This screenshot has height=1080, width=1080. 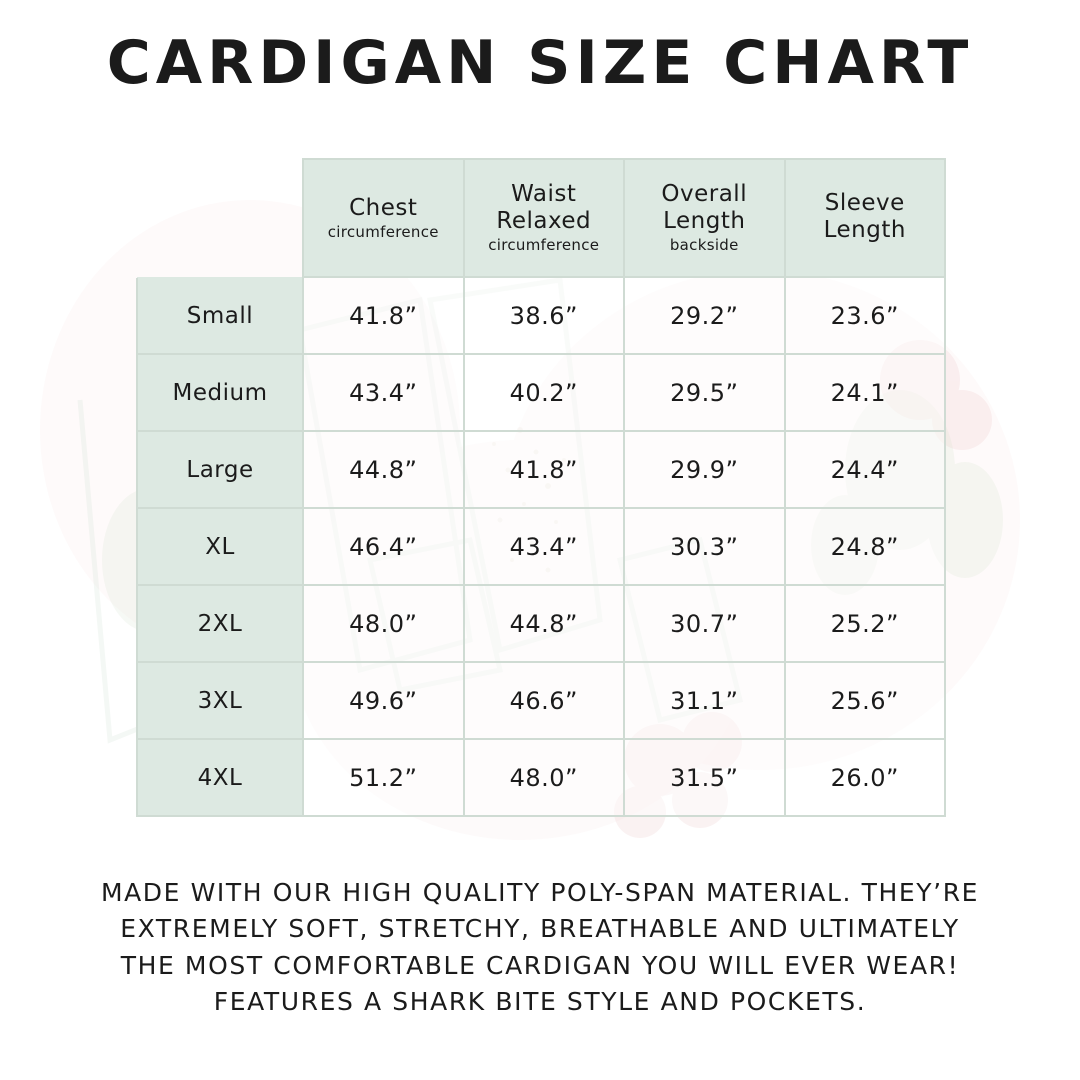 I want to click on column-header-sleeve-length: Sleeve Length, so click(x=864, y=218).